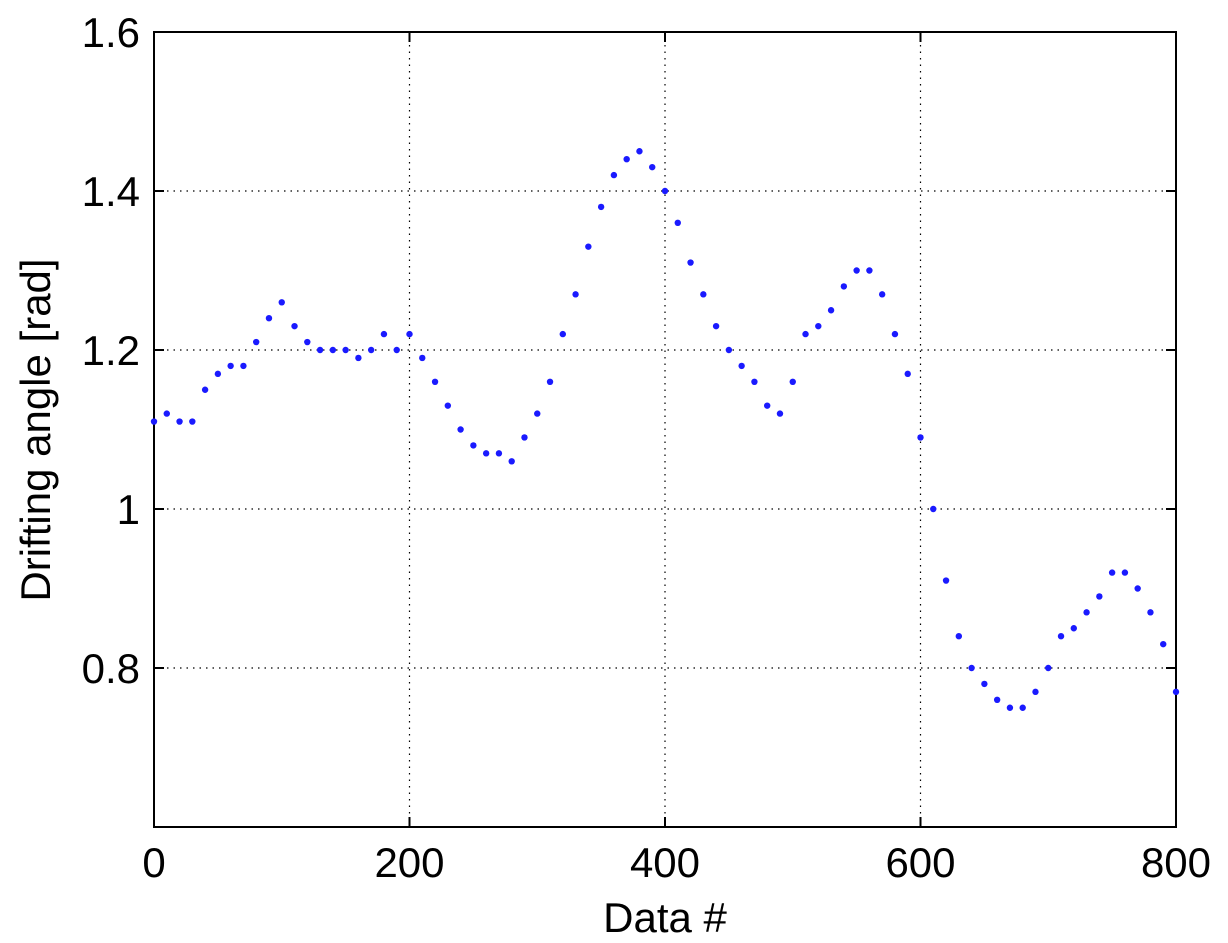  What do you see at coordinates (111, 350) in the screenshot?
I see `y-tick-label: 1.2` at bounding box center [111, 350].